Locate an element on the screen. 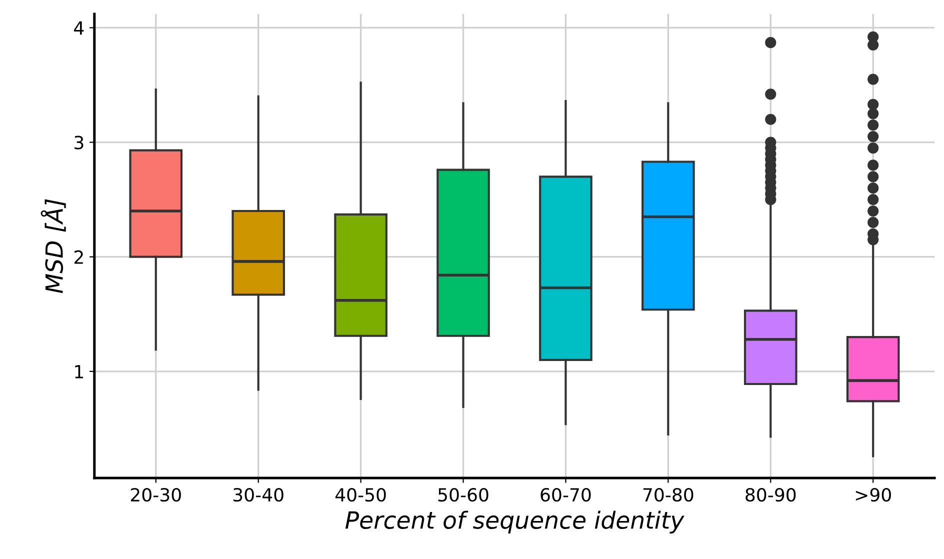 Image resolution: width=944 pixels, height=559 pixels. y-tick-label: 4 is located at coordinates (79, 28).